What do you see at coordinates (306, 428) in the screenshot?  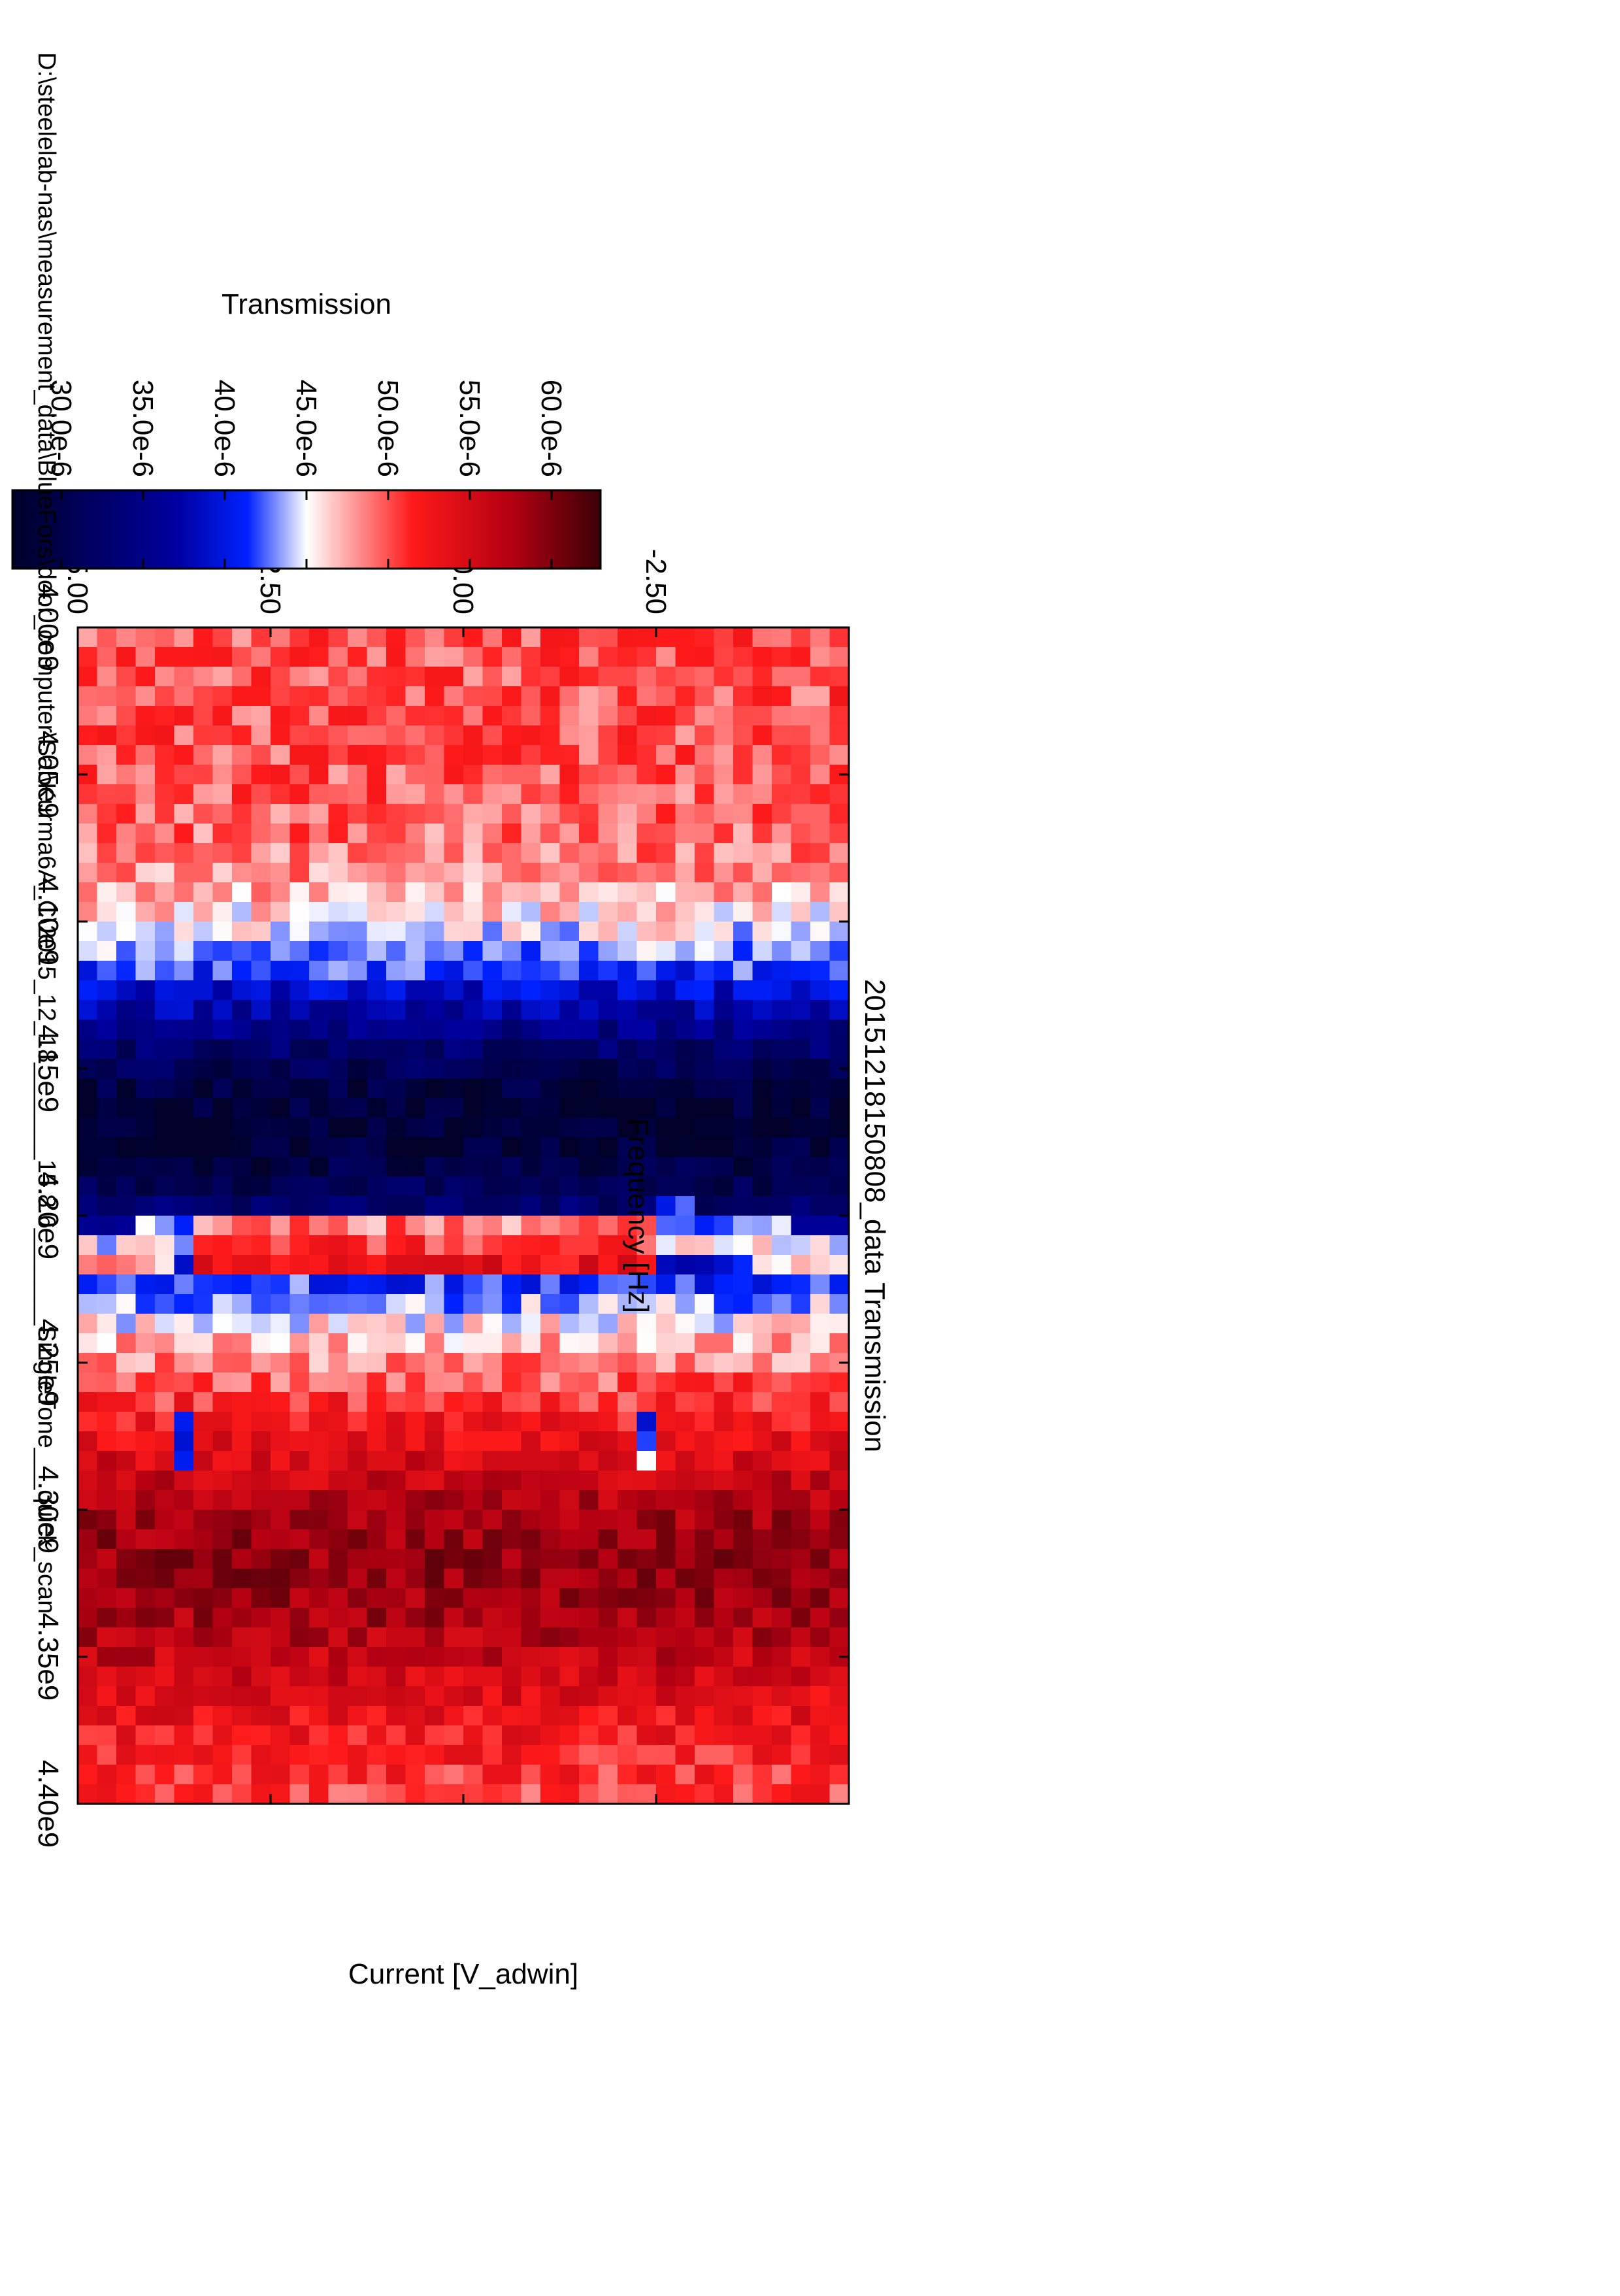 I see `colorbar-tick-label: 45.0e-6` at bounding box center [306, 428].